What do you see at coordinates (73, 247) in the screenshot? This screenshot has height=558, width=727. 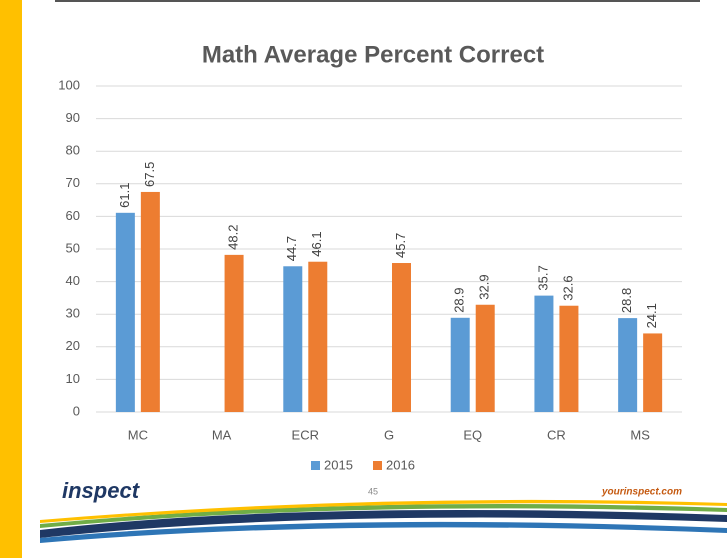 I see `y-tick-label: 50` at bounding box center [73, 247].